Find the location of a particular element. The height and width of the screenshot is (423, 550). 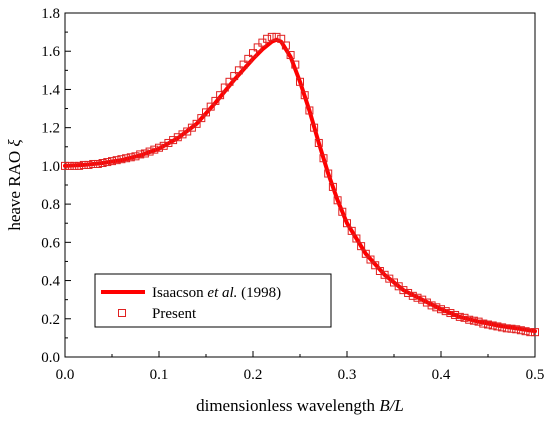

y-tick-label: 1.8 is located at coordinates (50, 14).